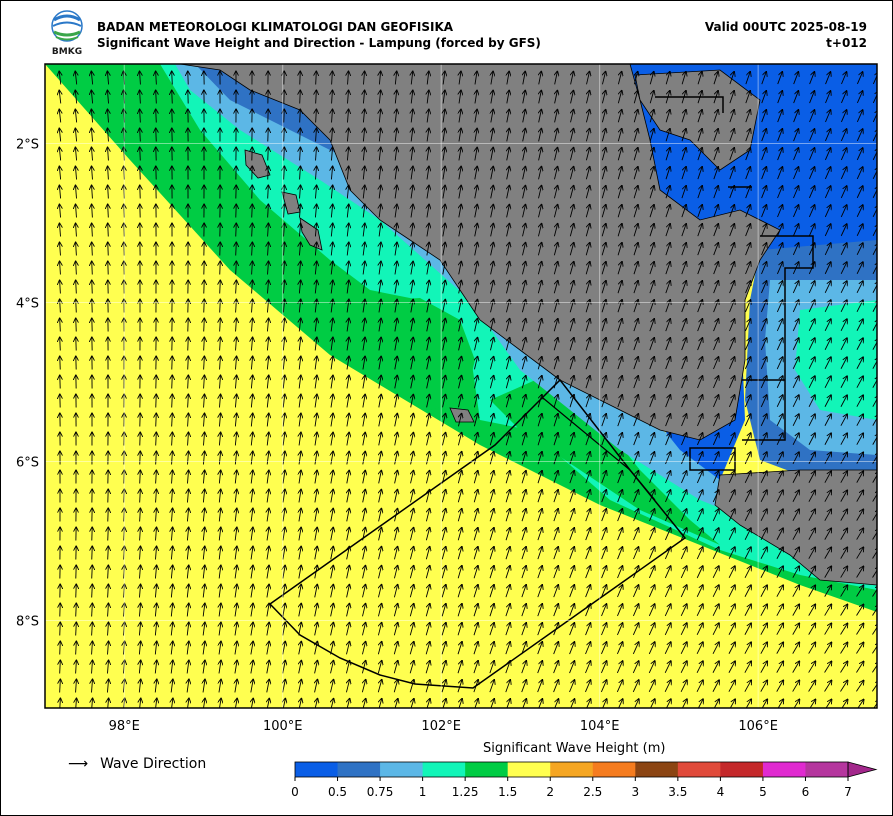  Describe the element at coordinates (67, 33) in the screenshot. I see `bmkg-logo: BMKG` at that location.